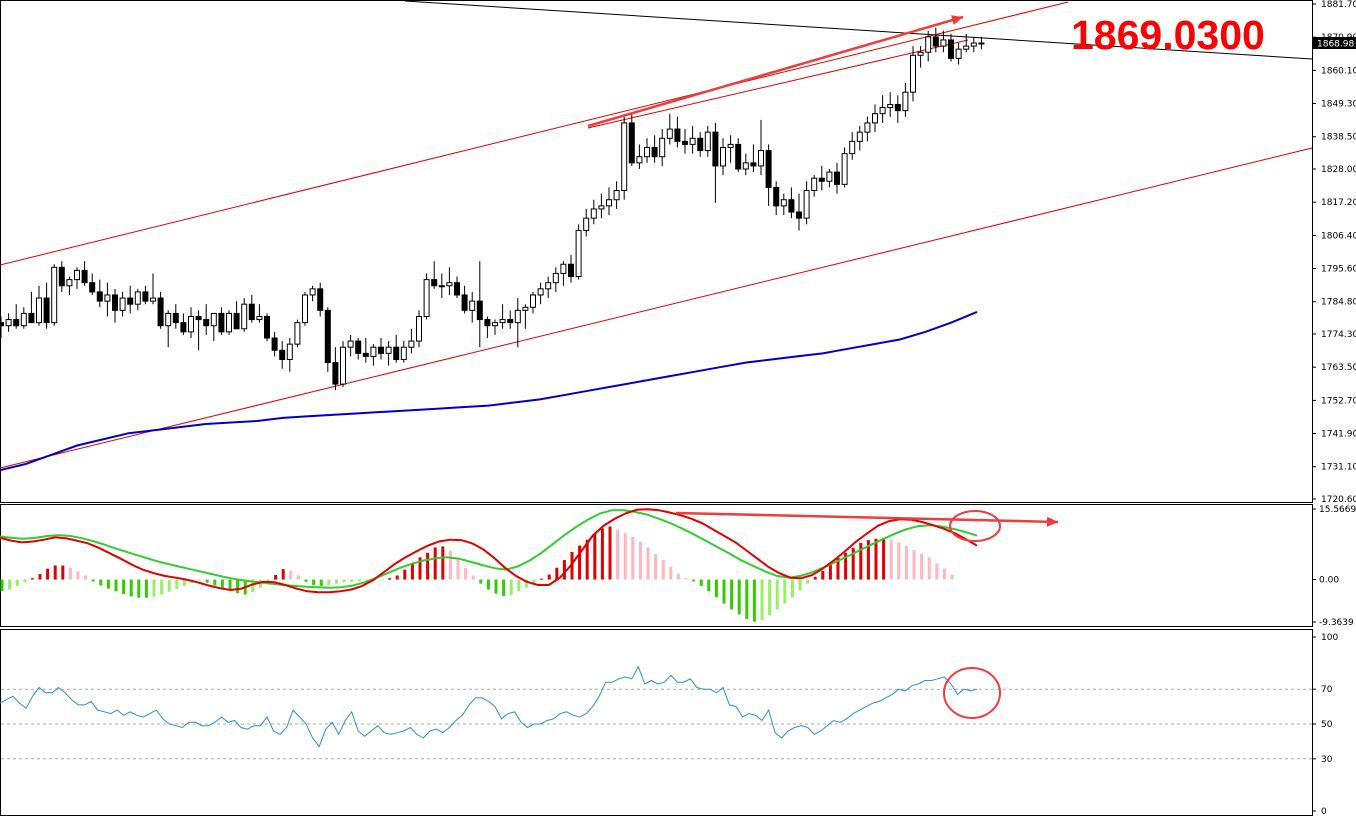  What do you see at coordinates (775, 71) in the screenshot?
I see `price-trend-arrow` at bounding box center [775, 71].